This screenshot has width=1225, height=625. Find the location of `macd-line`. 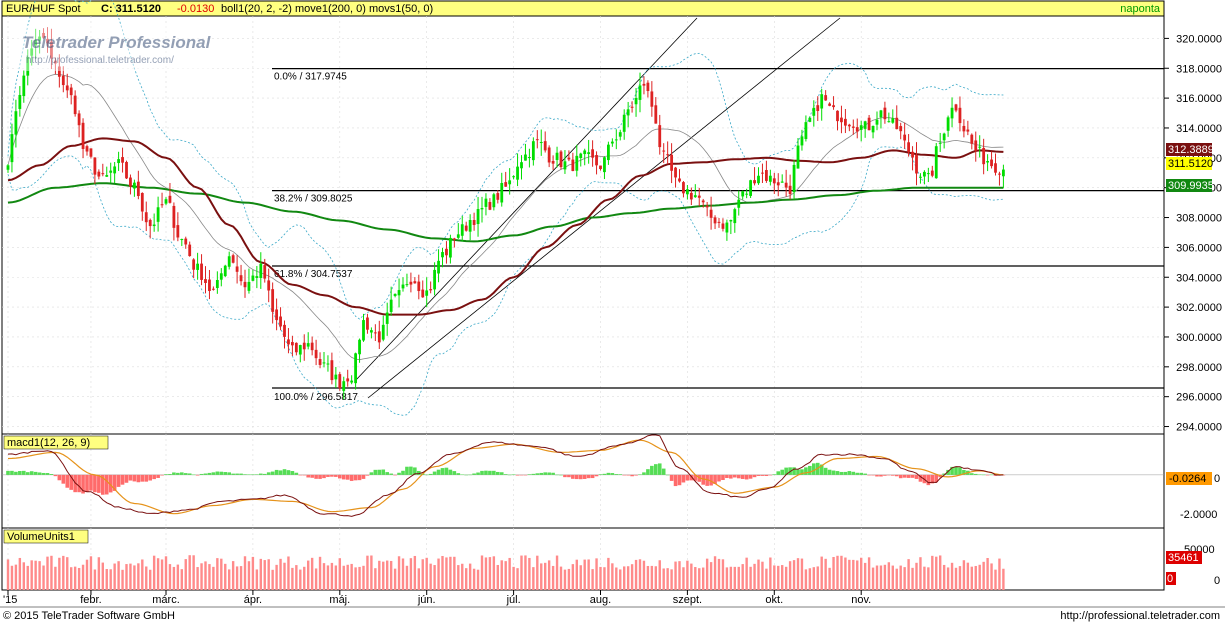

macd-line is located at coordinates (505, 475).